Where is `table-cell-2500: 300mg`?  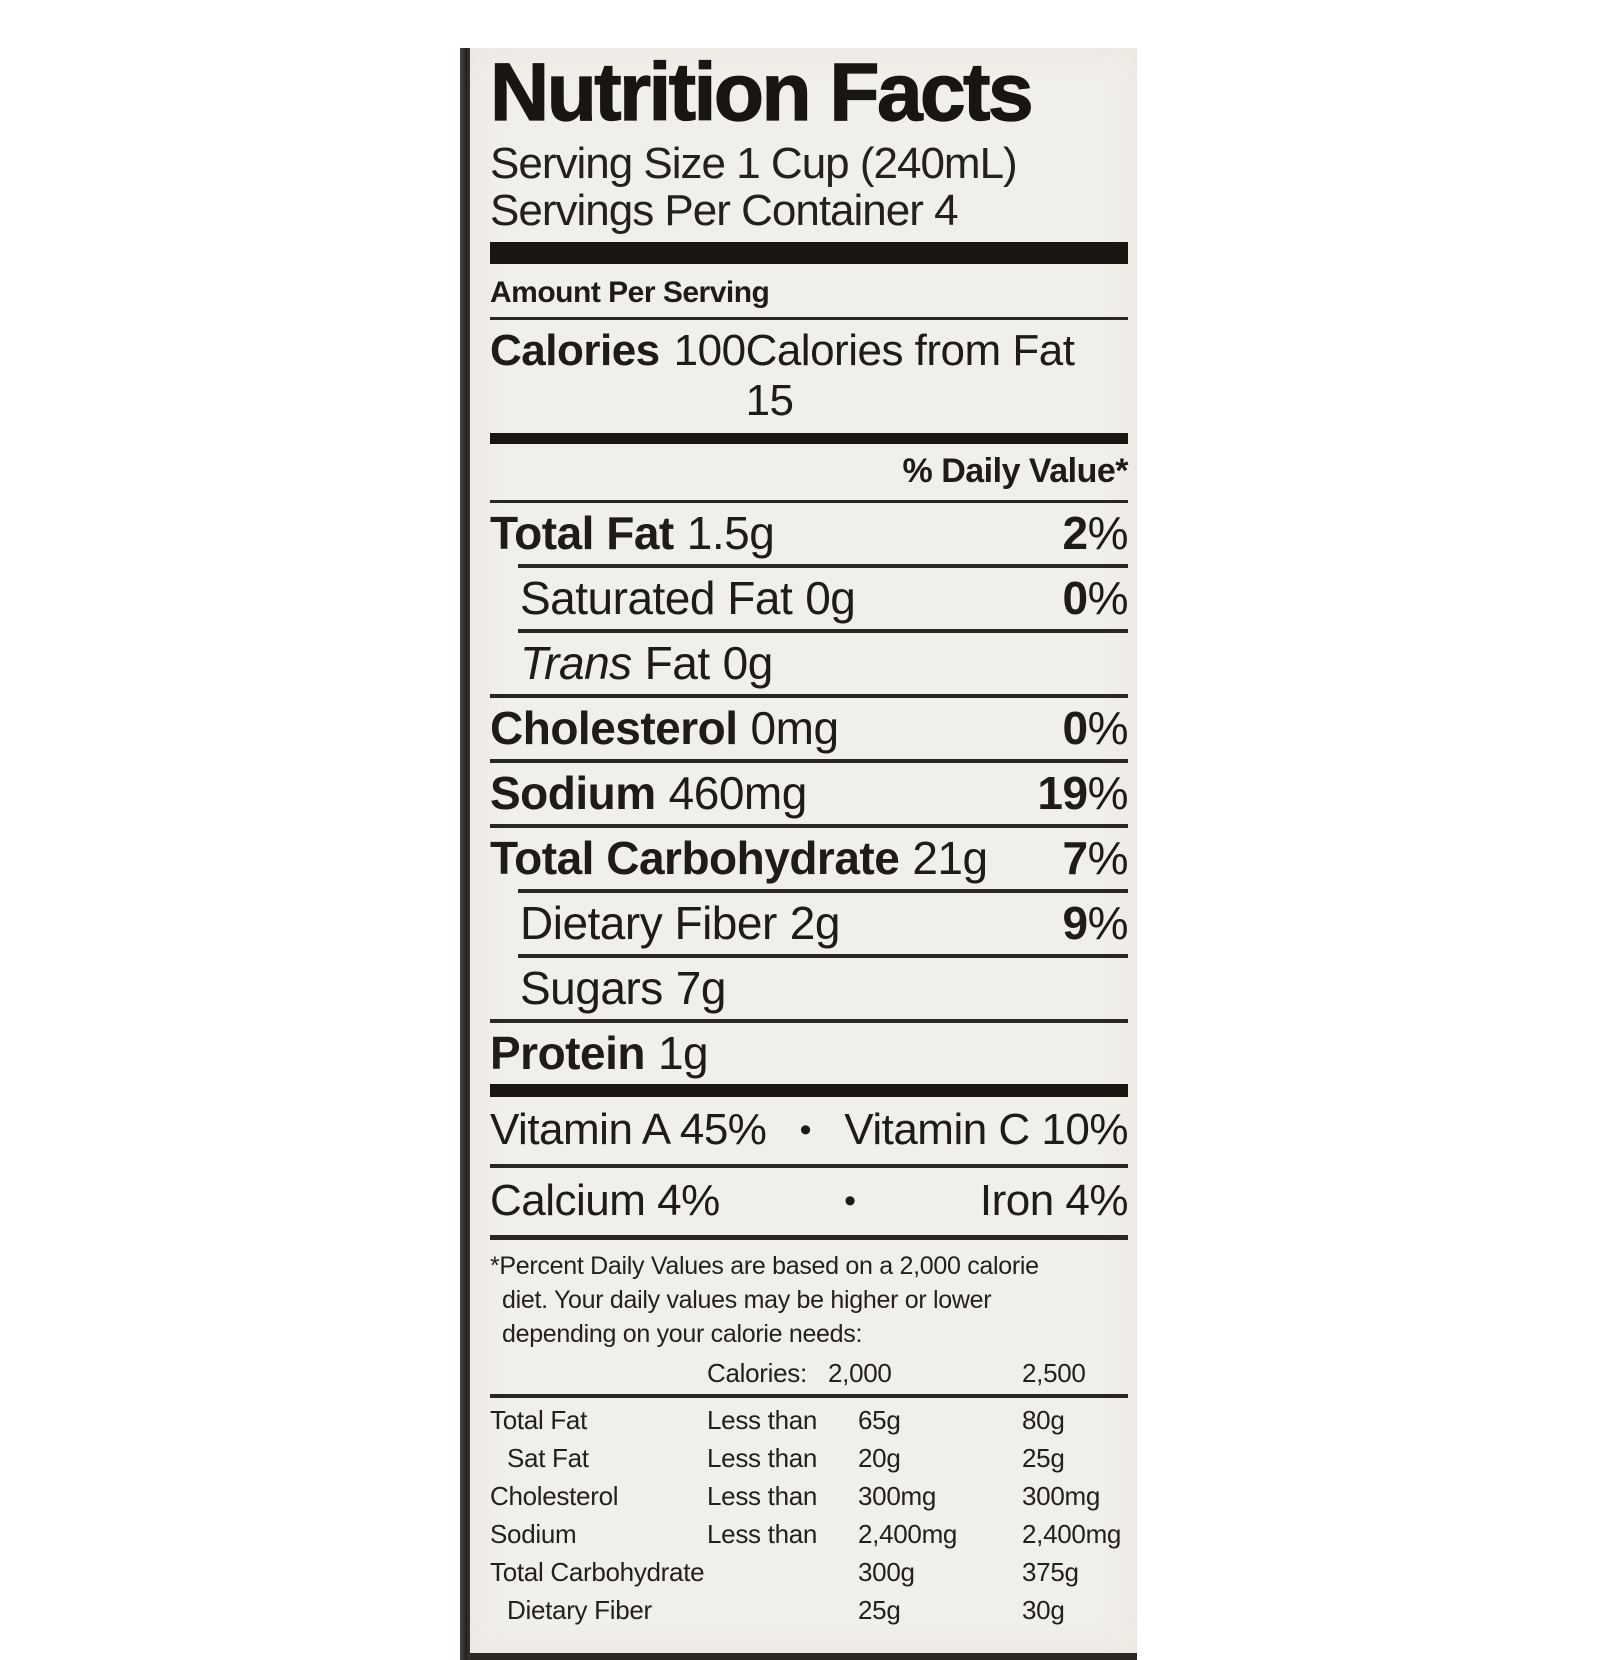
table-cell-2500: 300mg is located at coordinates (1061, 1496).